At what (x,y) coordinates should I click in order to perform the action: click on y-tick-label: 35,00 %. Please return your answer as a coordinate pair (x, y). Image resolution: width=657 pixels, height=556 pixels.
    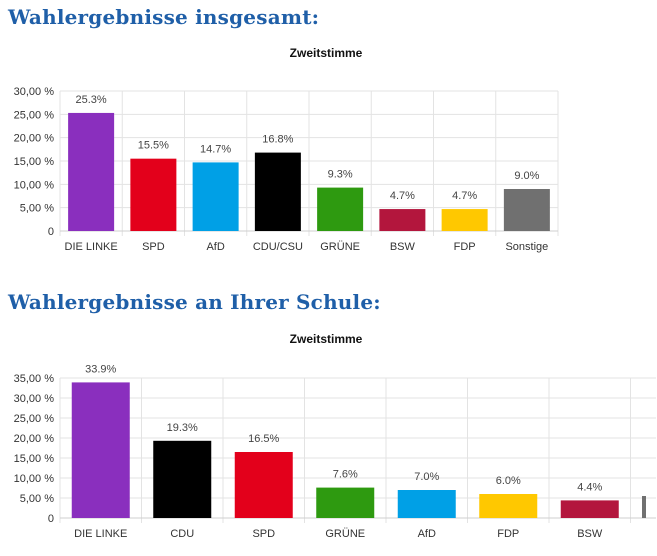
    Looking at the image, I should click on (34, 379).